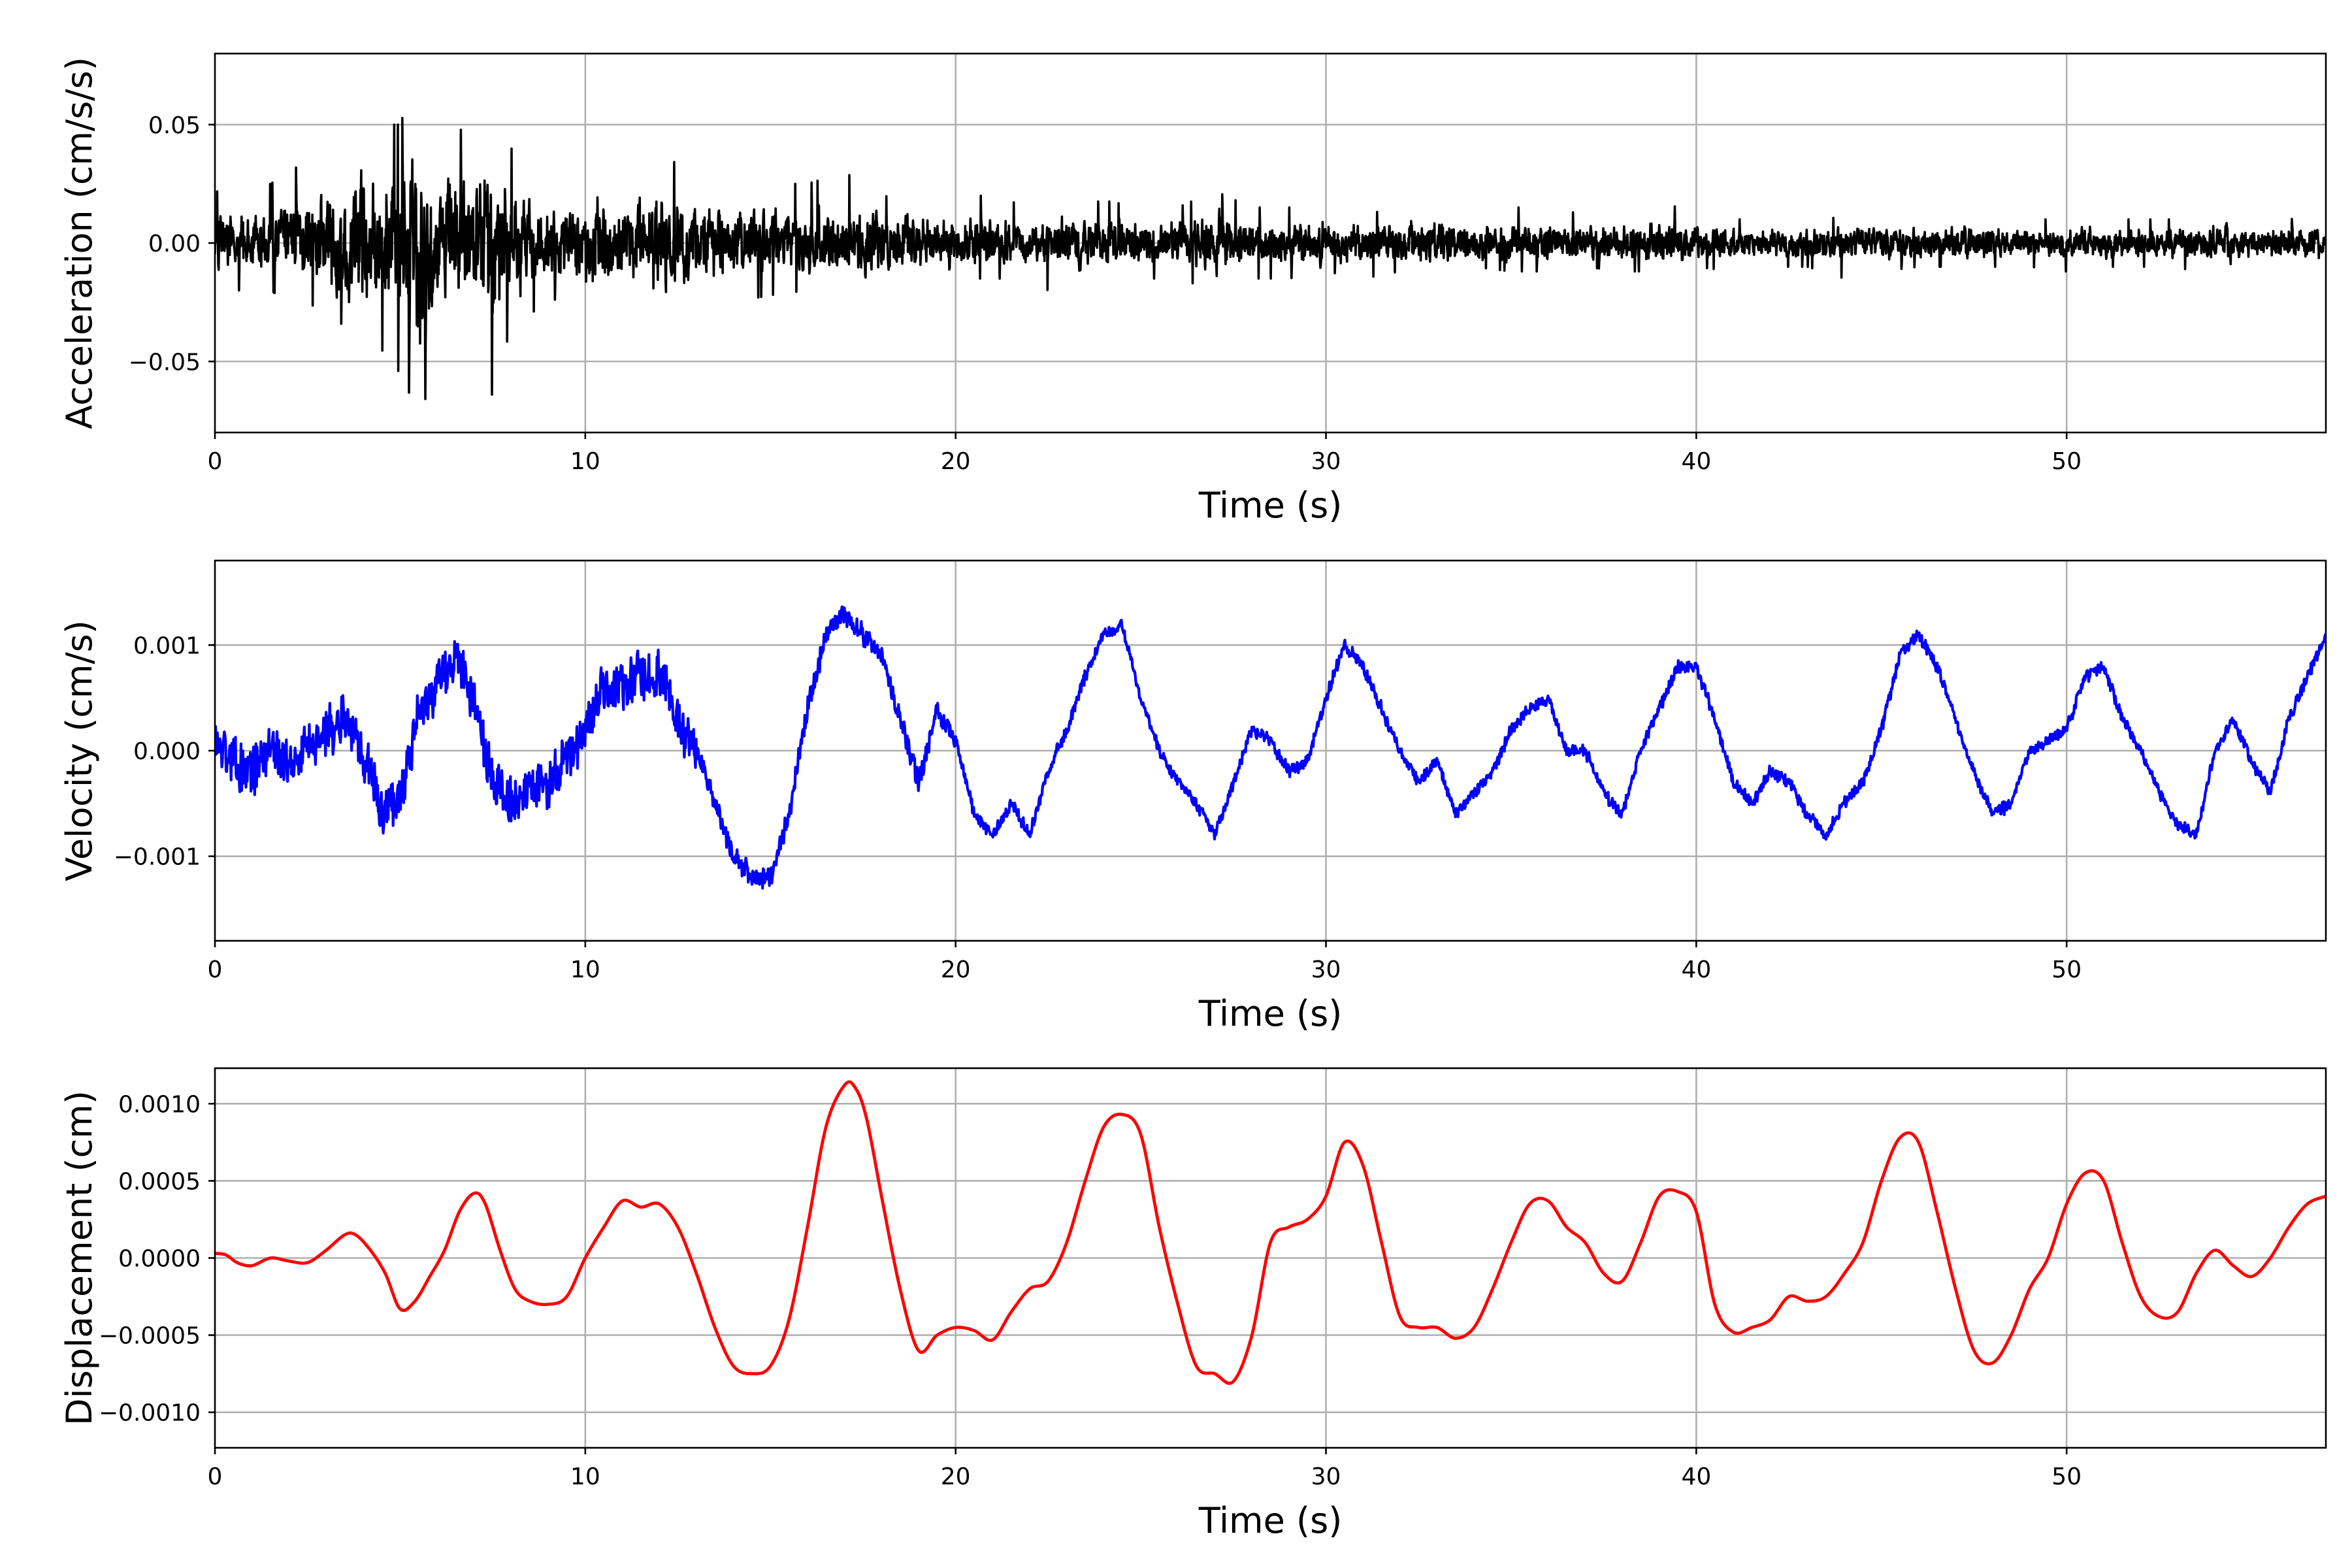 Image resolution: width=2352 pixels, height=1568 pixels. I want to click on velocity-xtick-label-3: 30, so click(1326, 969).